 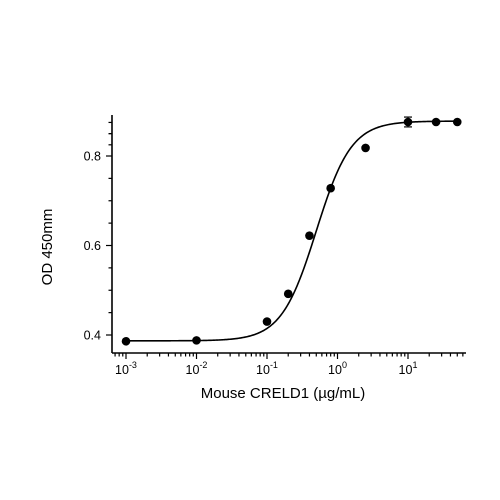 What do you see at coordinates (126, 368) in the screenshot?
I see `x-tick-label: 10⁻³` at bounding box center [126, 368].